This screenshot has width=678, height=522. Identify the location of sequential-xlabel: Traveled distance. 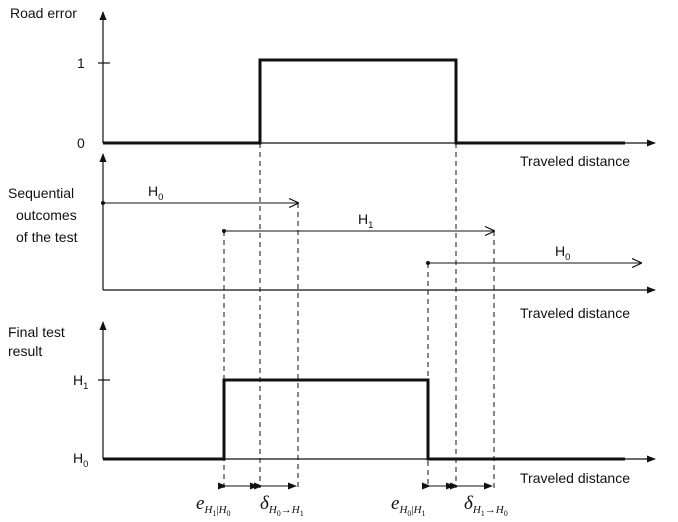
(575, 313).